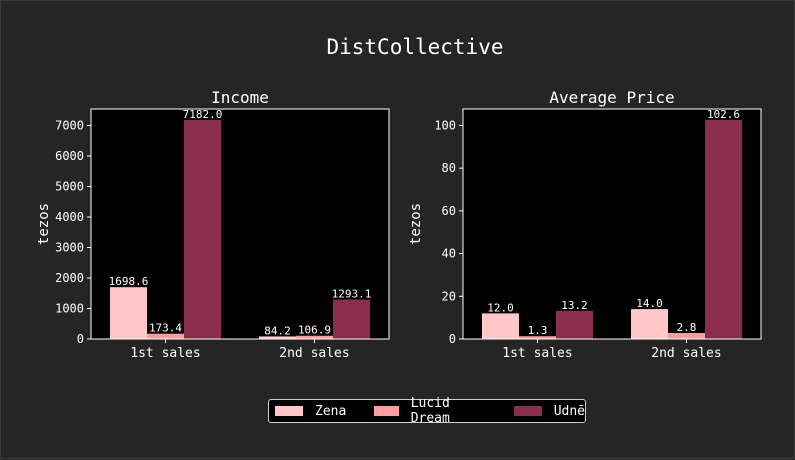 Image resolution: width=795 pixels, height=460 pixels. I want to click on data-label-income-zena-1st-sales: 1698.6, so click(129, 281).